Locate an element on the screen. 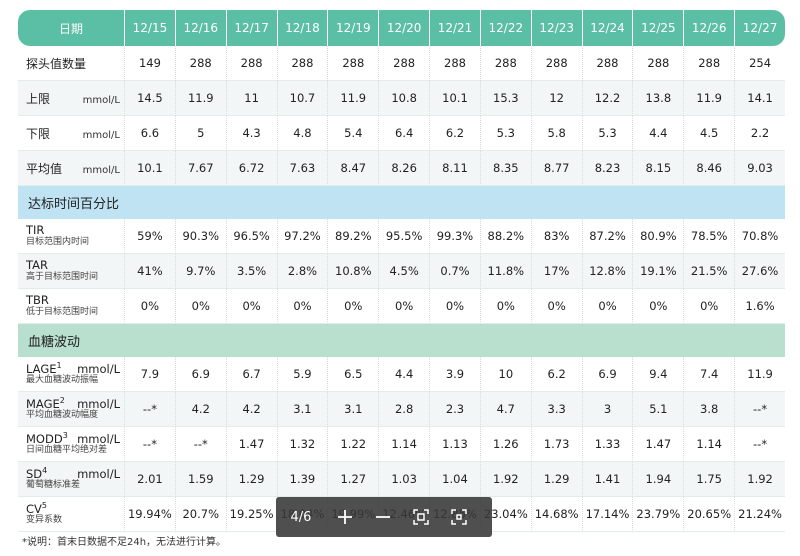 This screenshot has height=556, width=800. value-cell: 10.8% is located at coordinates (353, 271).